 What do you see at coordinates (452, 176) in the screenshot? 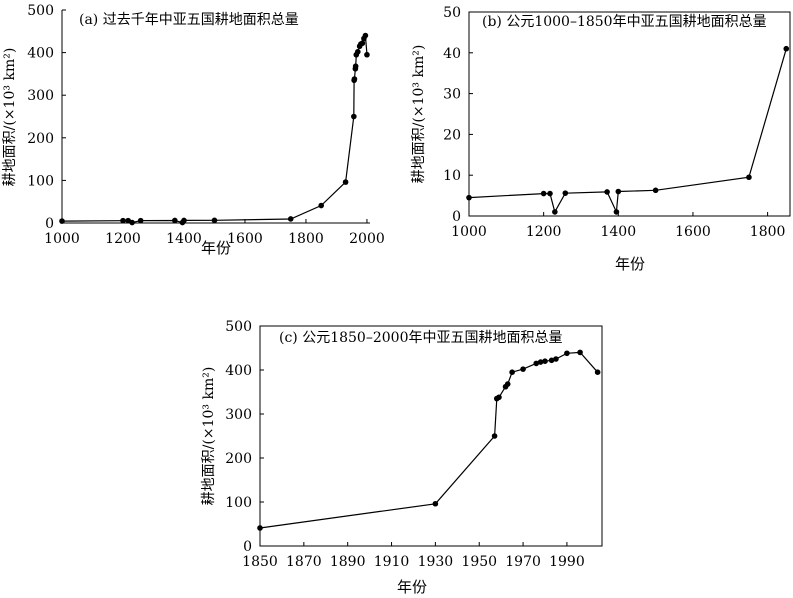
I see `y-tick-label: 10` at bounding box center [452, 176].